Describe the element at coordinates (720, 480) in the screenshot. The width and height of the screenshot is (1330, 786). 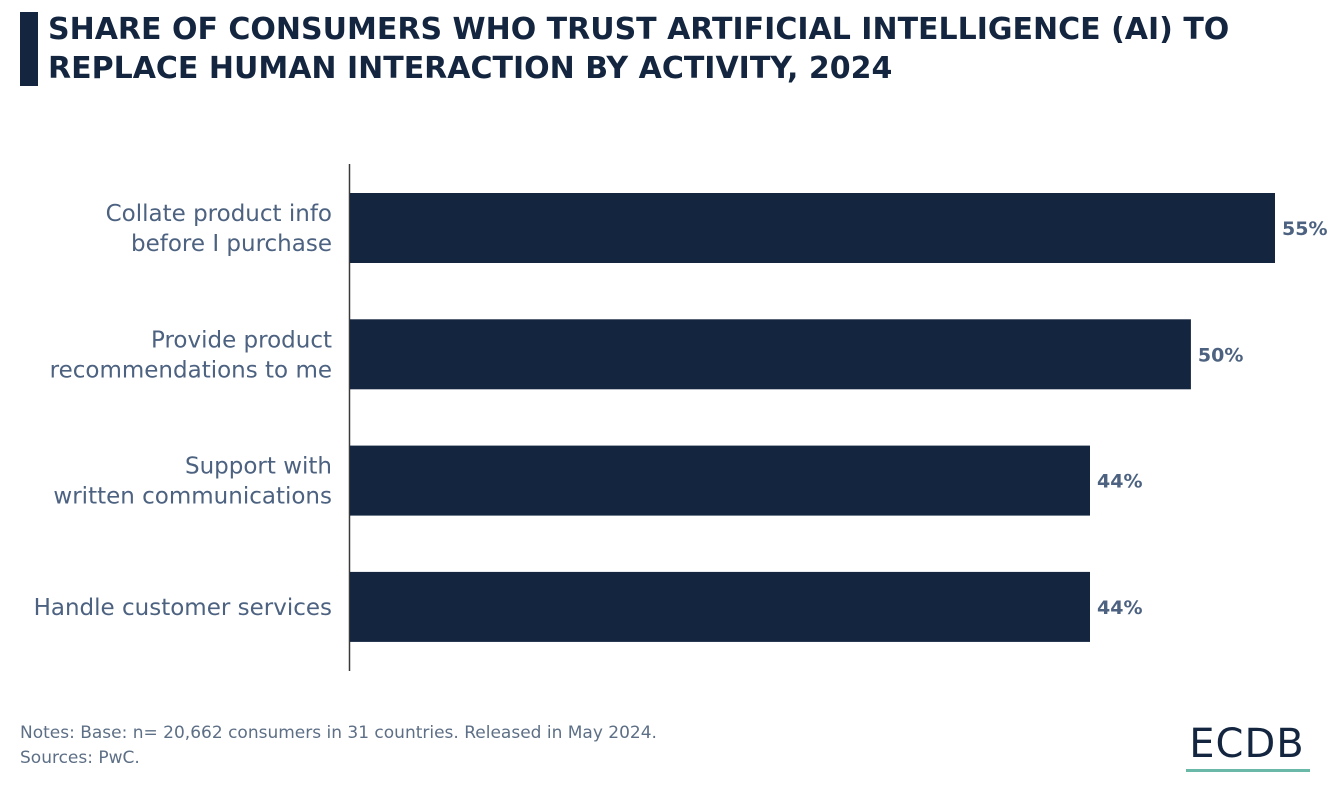
I see `bar-support-with-written-communications` at that location.